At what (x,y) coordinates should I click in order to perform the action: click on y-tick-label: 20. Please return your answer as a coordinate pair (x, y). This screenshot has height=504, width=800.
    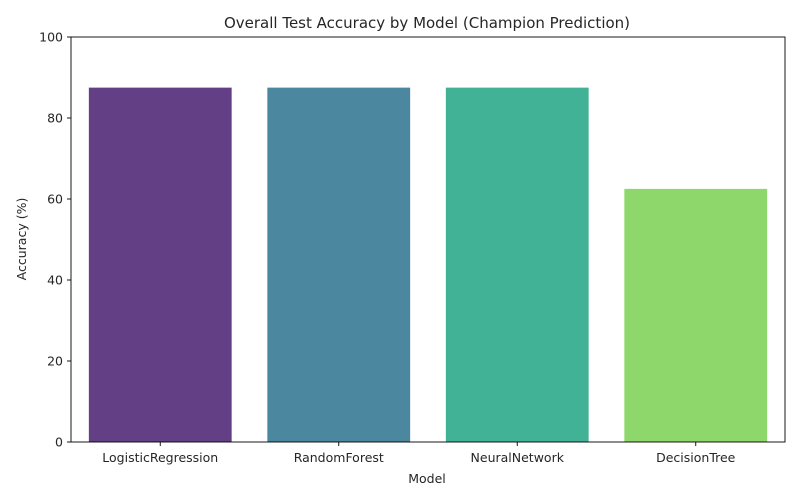
    Looking at the image, I should click on (55, 361).